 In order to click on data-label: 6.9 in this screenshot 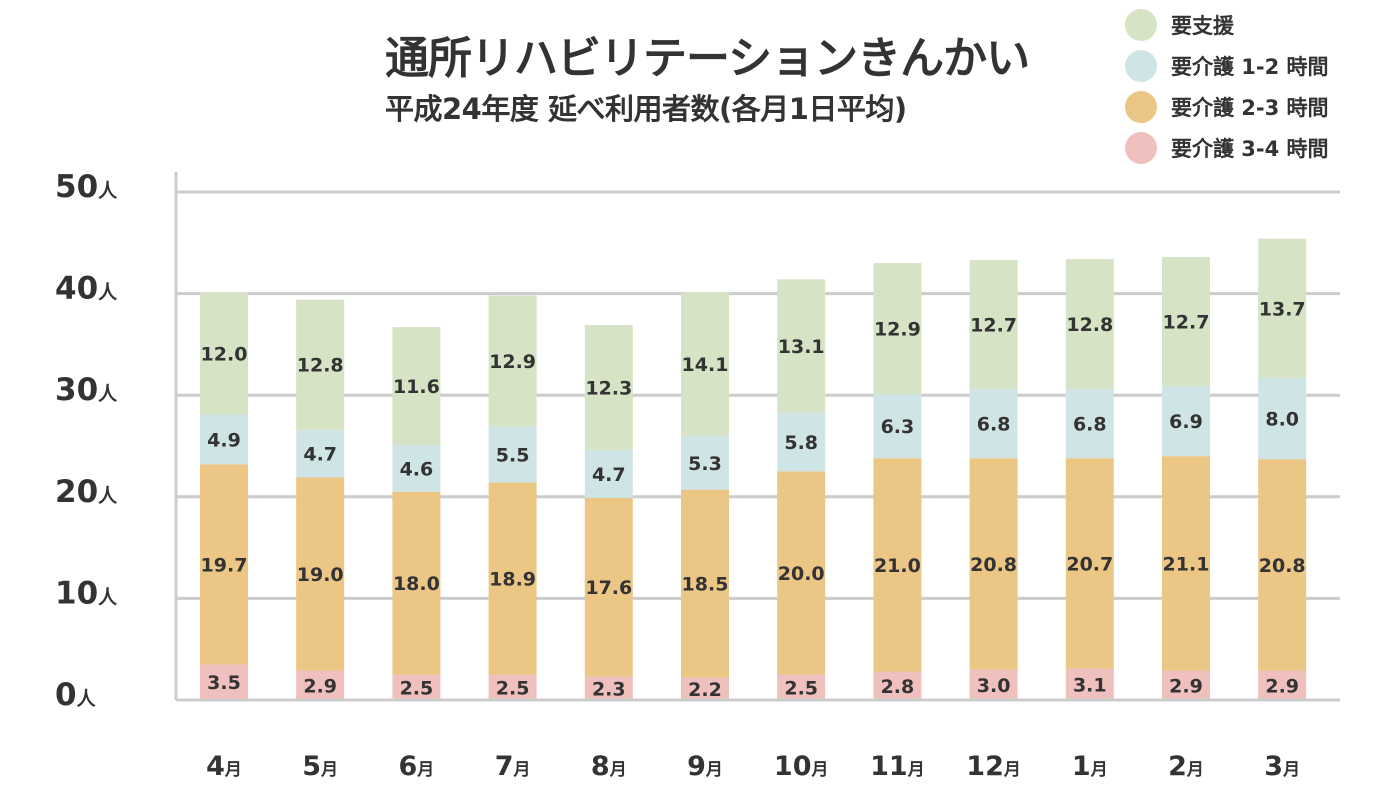, I will do `click(1186, 422)`.